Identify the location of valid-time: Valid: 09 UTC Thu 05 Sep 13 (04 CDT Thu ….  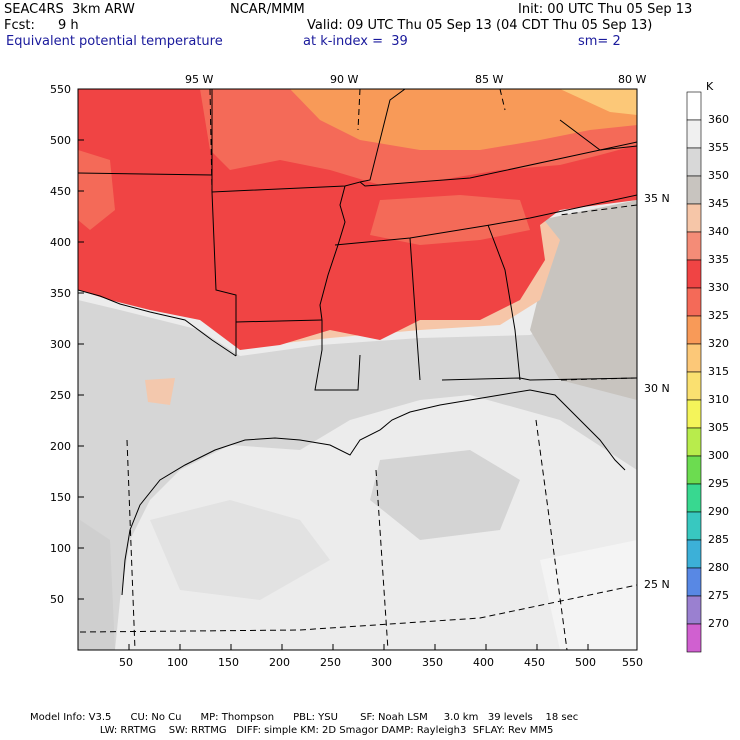
(480, 25).